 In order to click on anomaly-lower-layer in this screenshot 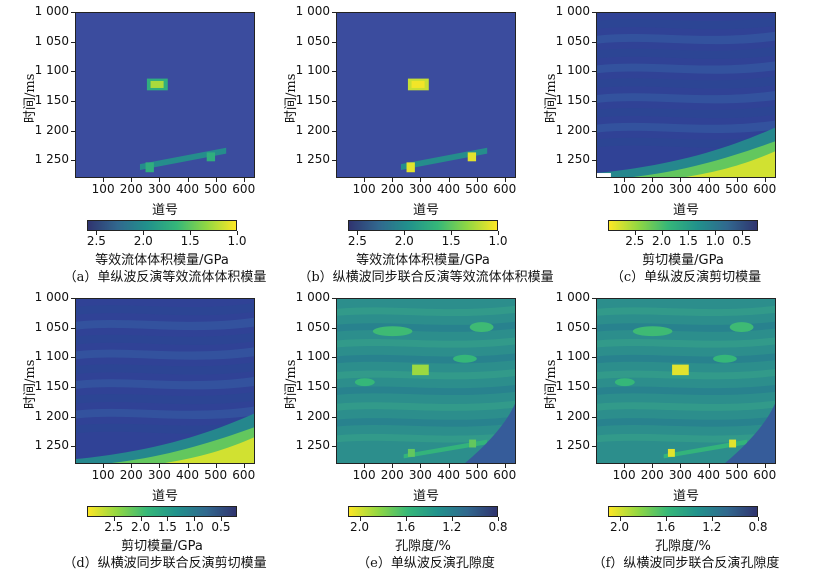, I will do `click(444, 158)`.